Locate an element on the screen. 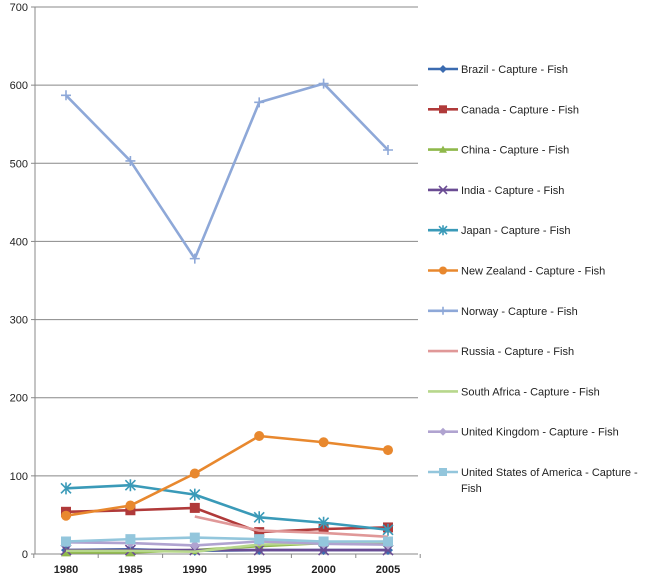 This screenshot has width=656, height=583. x-tick-label: 1995 is located at coordinates (259, 570).